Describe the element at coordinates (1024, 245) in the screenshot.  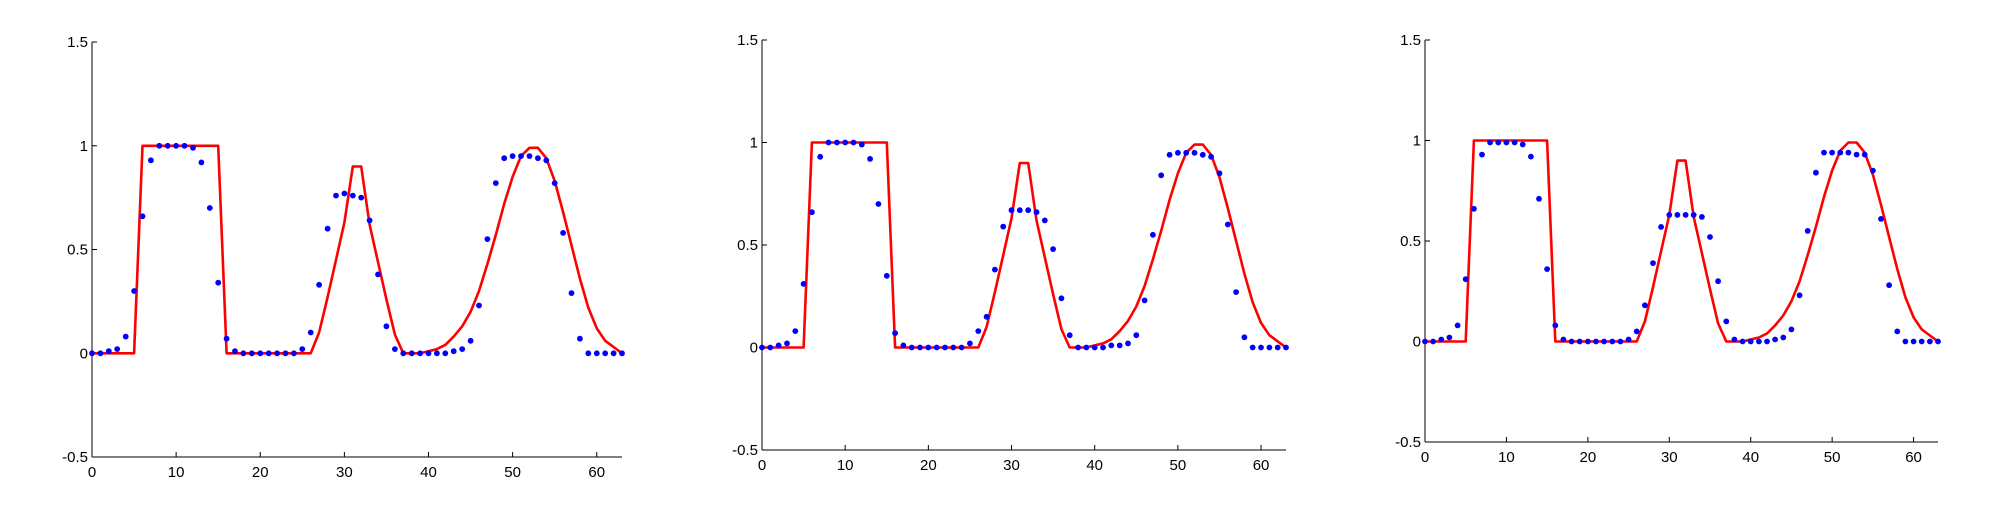
I see `reference-line-middle` at that location.